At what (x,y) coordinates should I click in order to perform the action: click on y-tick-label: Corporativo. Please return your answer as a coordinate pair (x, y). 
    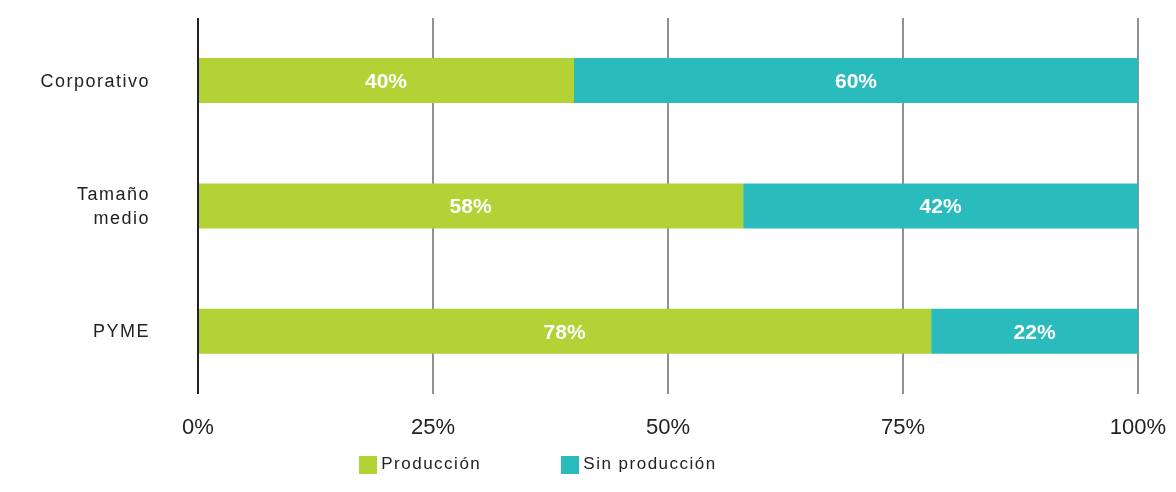
    Looking at the image, I should click on (95, 80).